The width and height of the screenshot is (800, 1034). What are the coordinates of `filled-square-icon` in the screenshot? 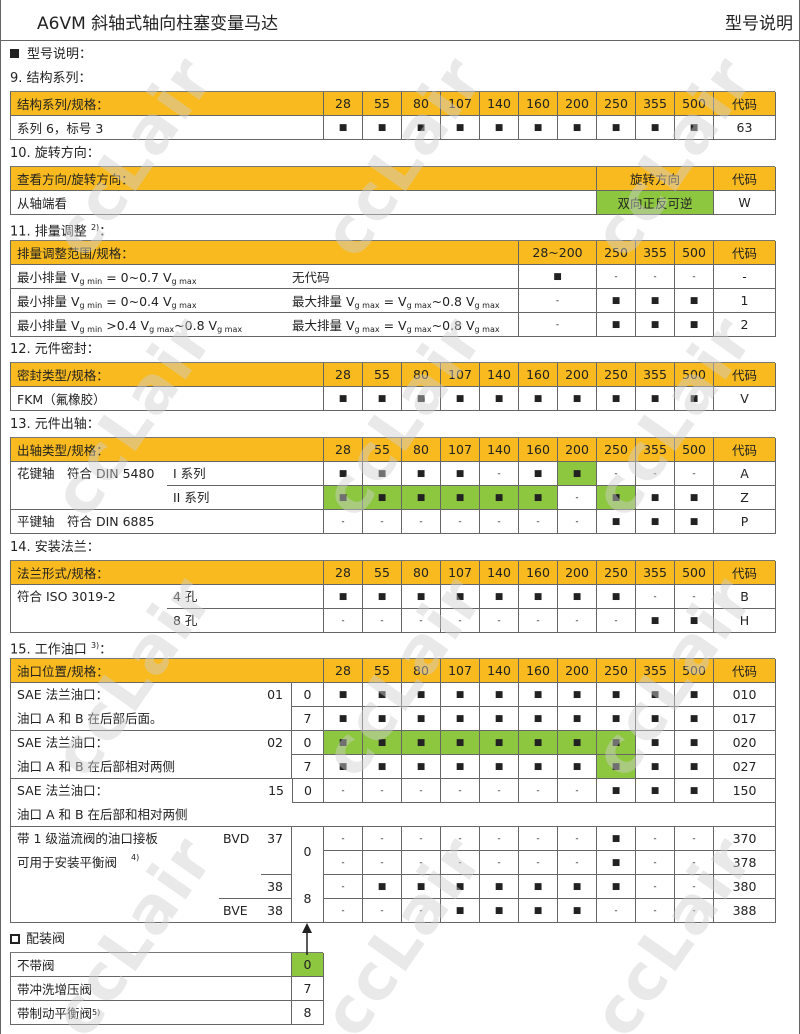 It's located at (14, 53).